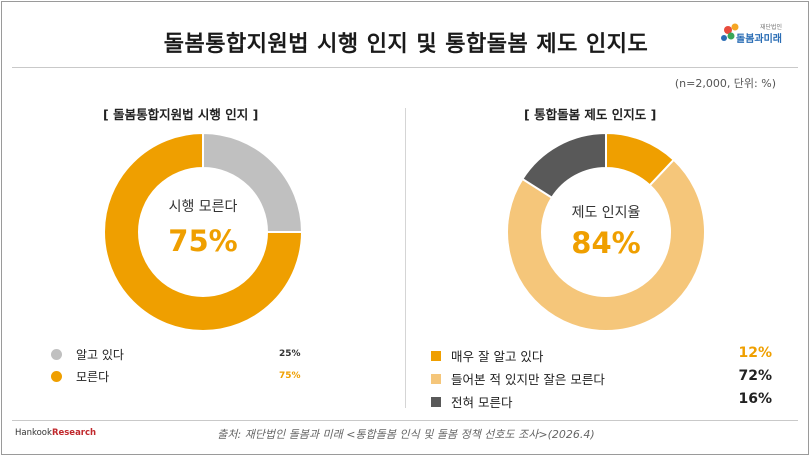 This screenshot has width=812, height=458. What do you see at coordinates (181, 114) in the screenshot?
I see `left-section-title: [ 돌봄통합지원법 시행 인지 ]` at bounding box center [181, 114].